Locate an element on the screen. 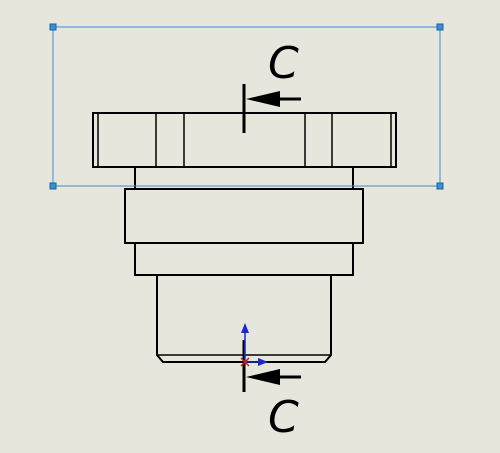 This screenshot has width=500, height=453. arrow-head-top is located at coordinates (263, 99).